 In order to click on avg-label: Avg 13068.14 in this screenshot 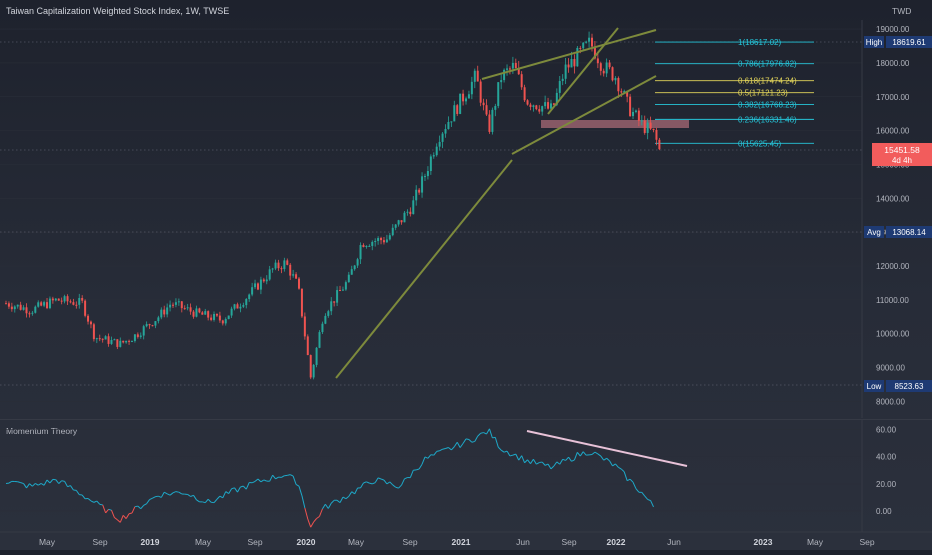, I will do `click(898, 232)`.